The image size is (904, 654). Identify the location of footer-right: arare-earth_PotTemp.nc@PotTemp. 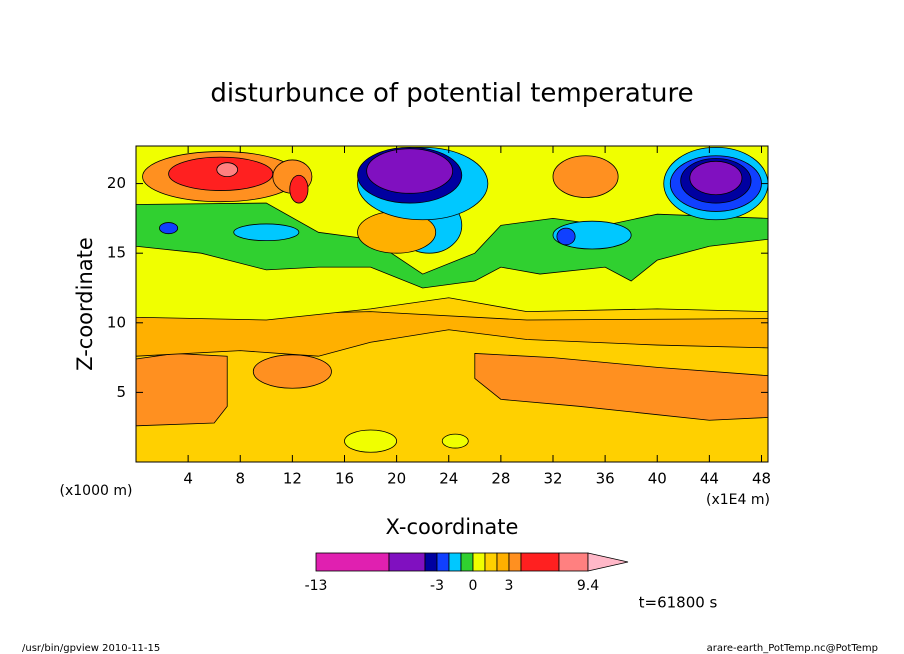
(792, 648).